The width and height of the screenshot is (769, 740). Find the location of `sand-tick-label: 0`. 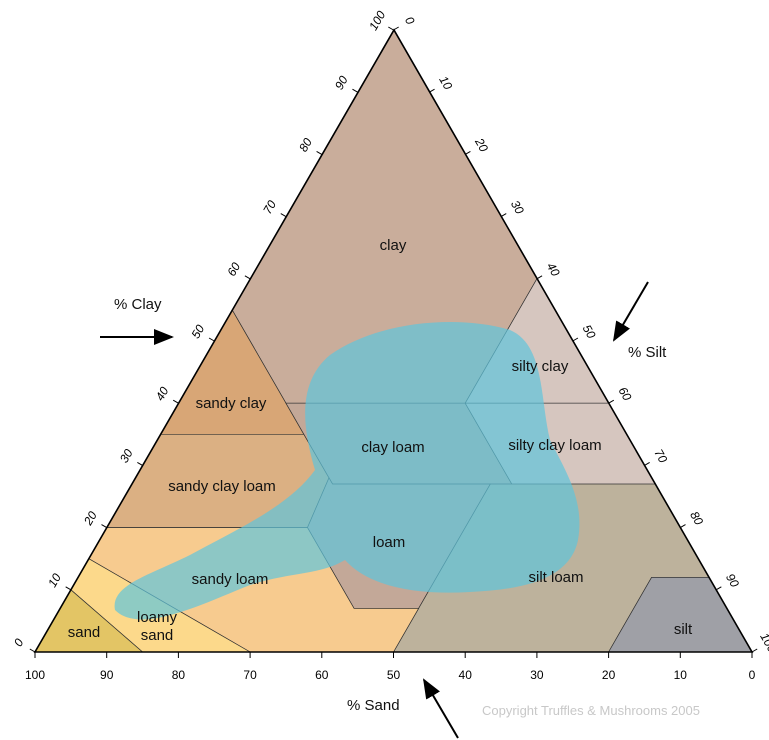

sand-tick-label: 0 is located at coordinates (752, 675).